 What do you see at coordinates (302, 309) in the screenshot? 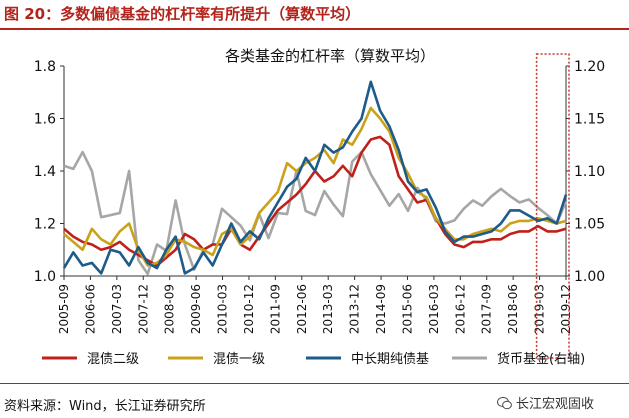
I see `x-tick-label: 2012-06` at bounding box center [302, 309].